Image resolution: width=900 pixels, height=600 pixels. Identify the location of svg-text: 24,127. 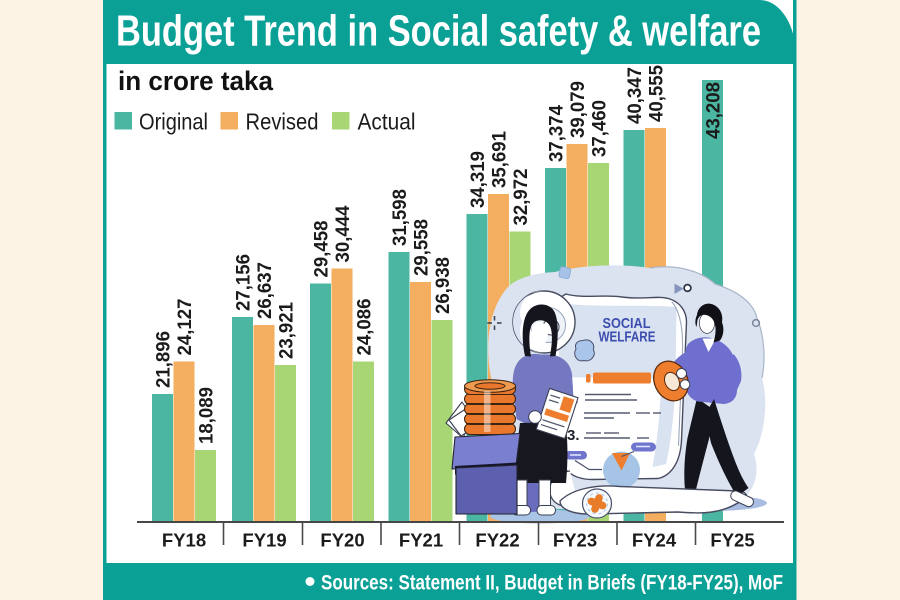
(185, 327).